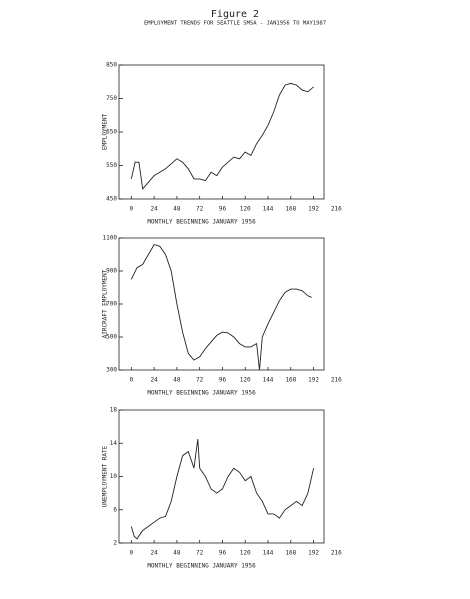  I want to click on y-tick-label: 650, so click(111, 132).